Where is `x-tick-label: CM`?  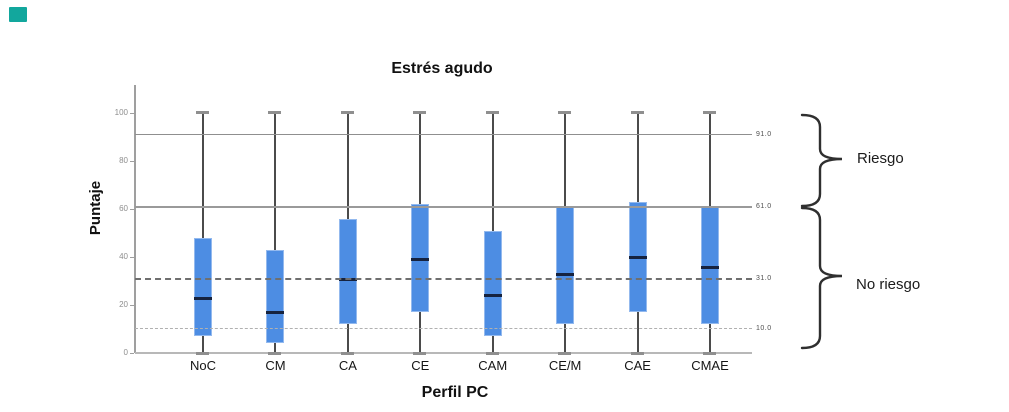
x-tick-label: CM is located at coordinates (275, 365).